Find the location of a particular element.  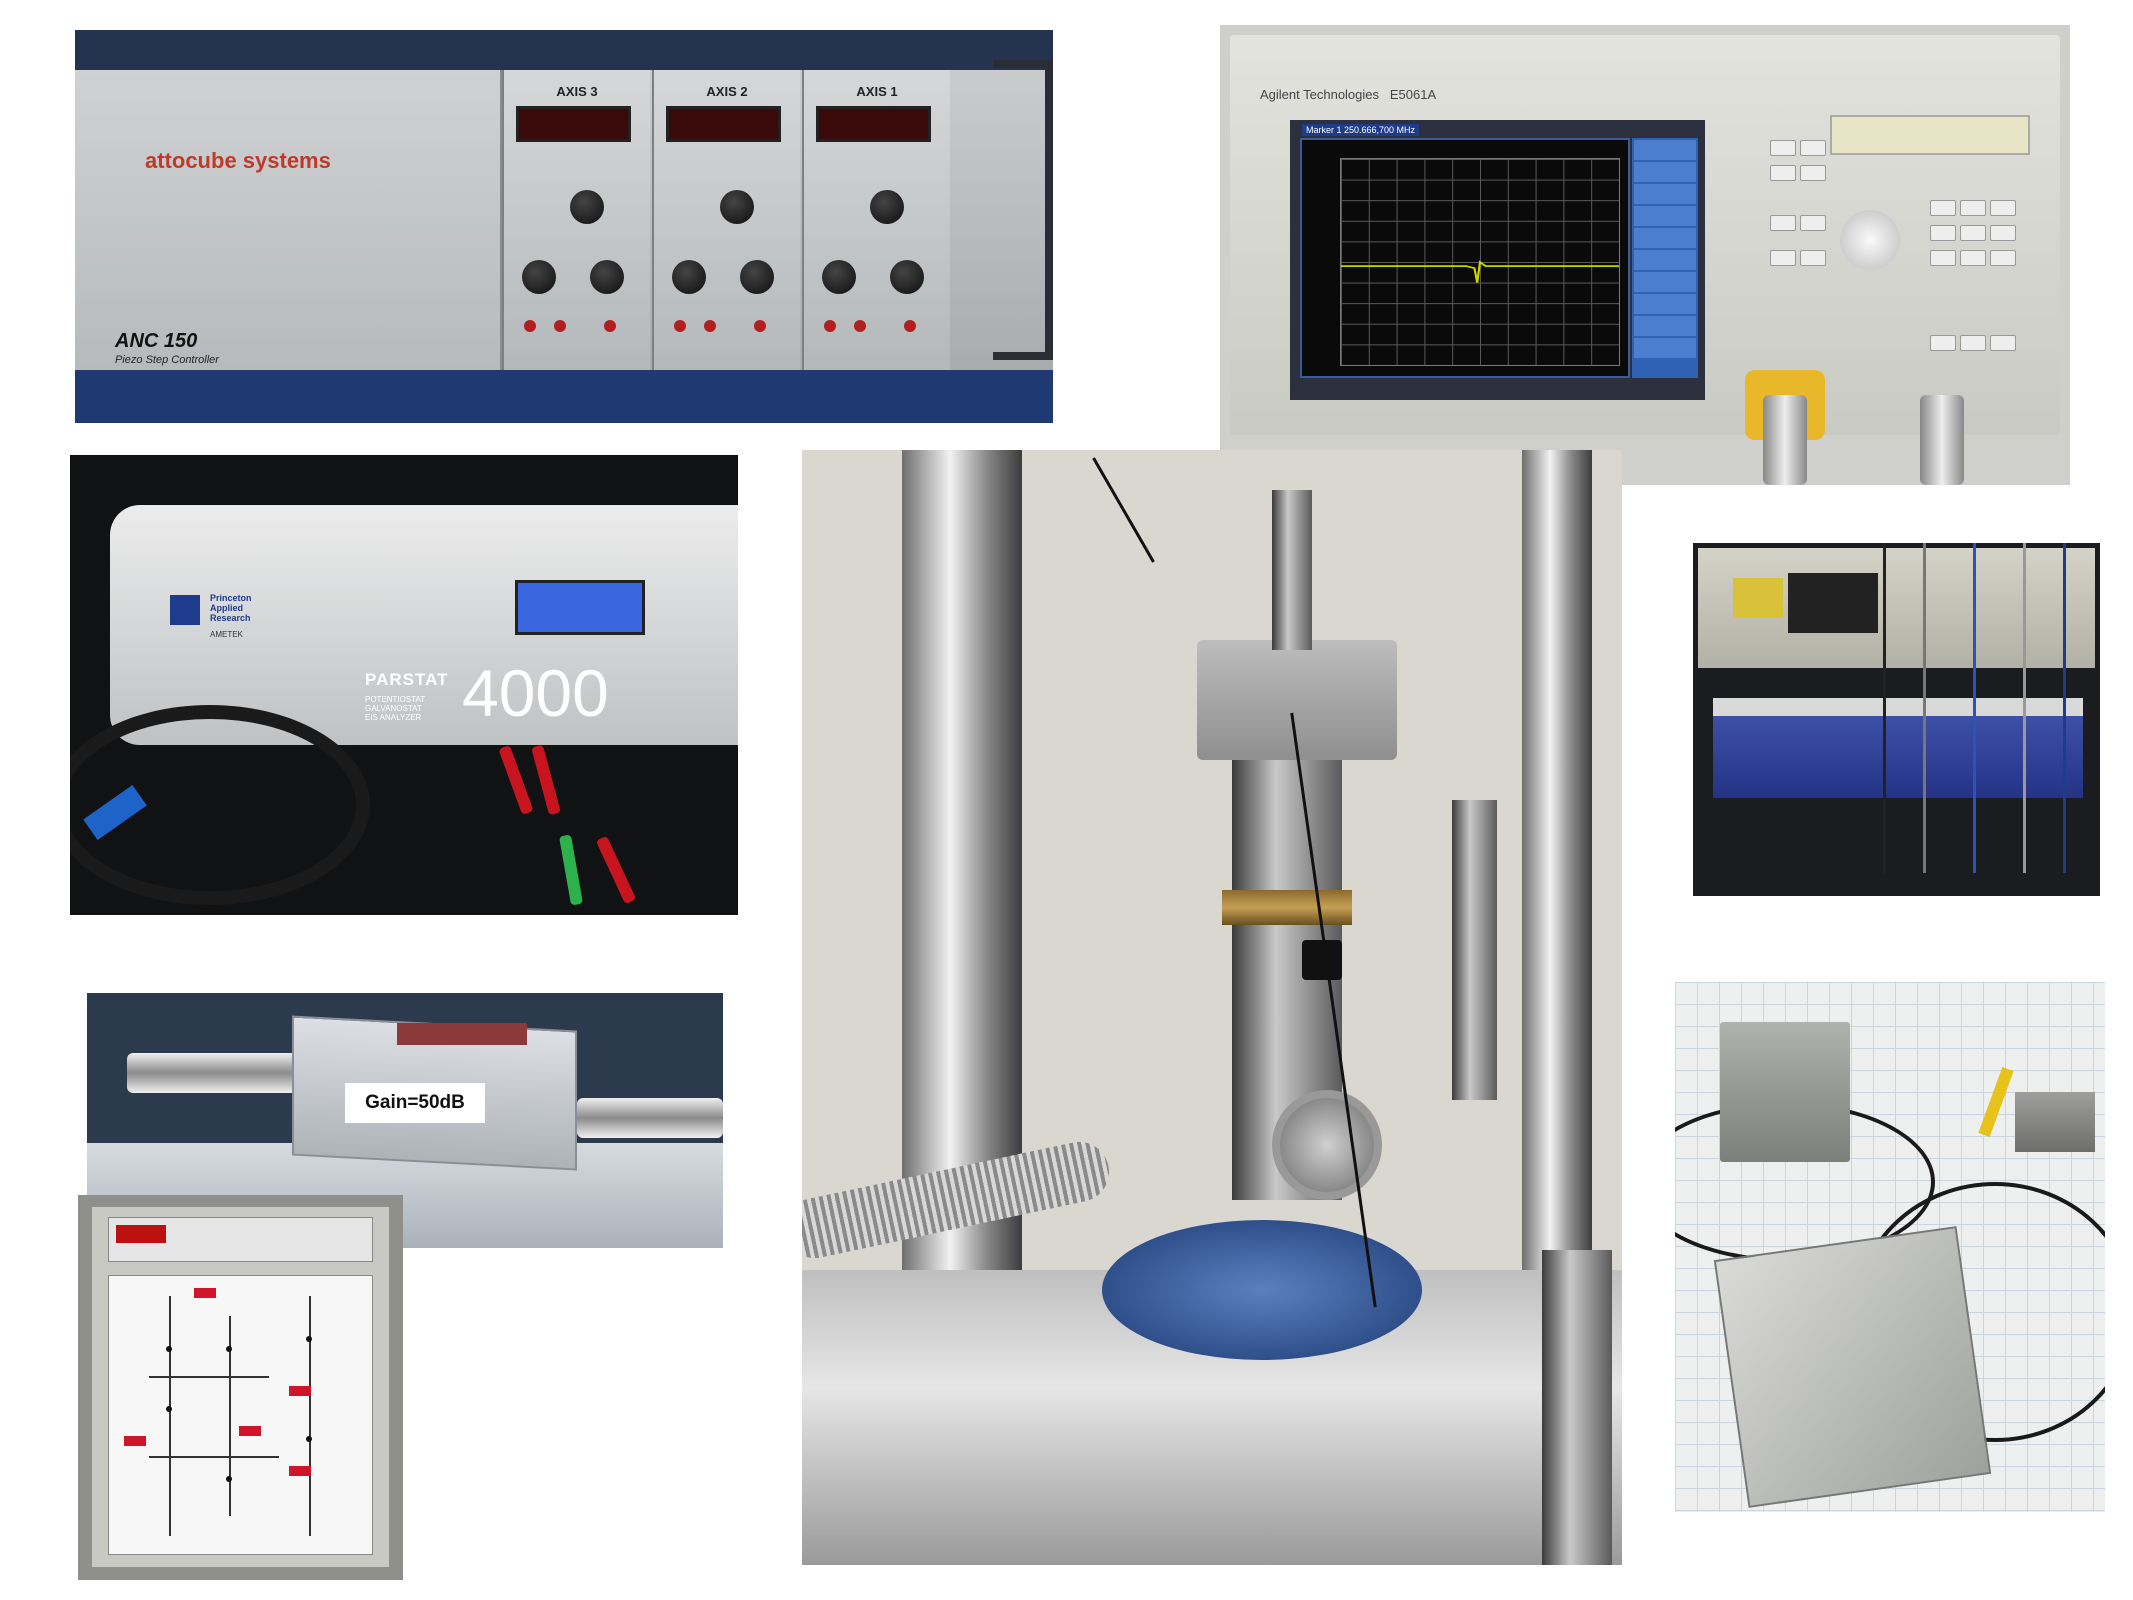

gas-panel-photo is located at coordinates (240, 1387).